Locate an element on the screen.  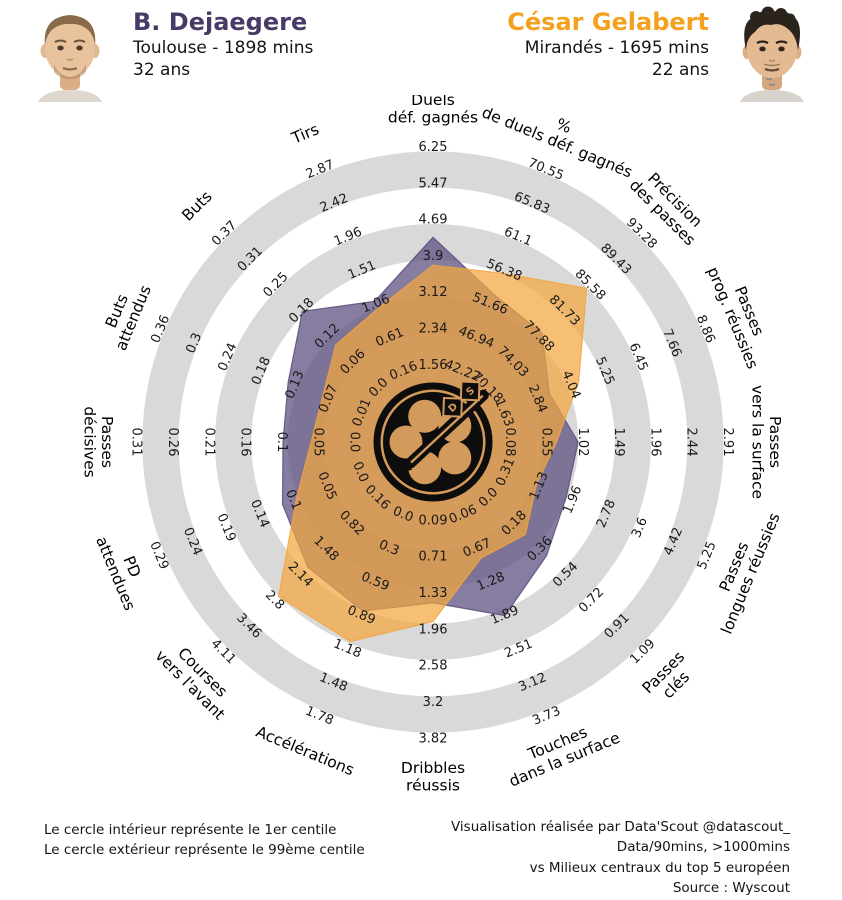
axis-tick-label: 0.26 is located at coordinates (172, 442).